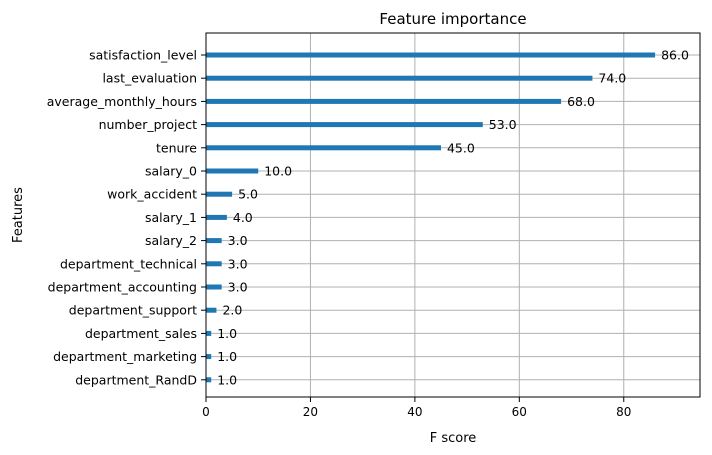  I want to click on y-tick-label: salary_0, so click(171, 171).